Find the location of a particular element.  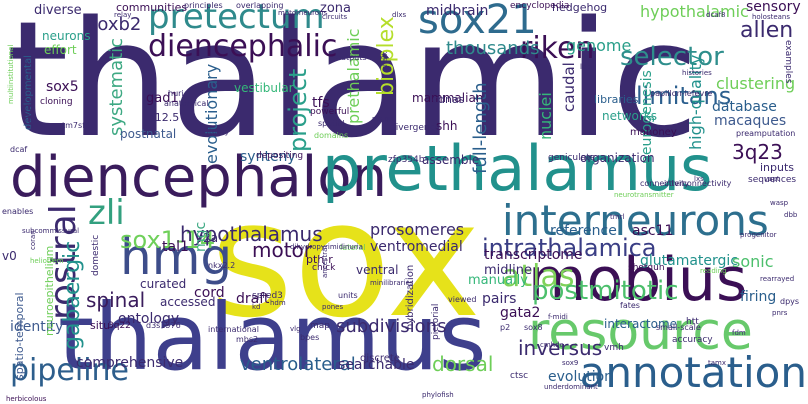

word-herbicolous: herbicolous is located at coordinates (26, 399).